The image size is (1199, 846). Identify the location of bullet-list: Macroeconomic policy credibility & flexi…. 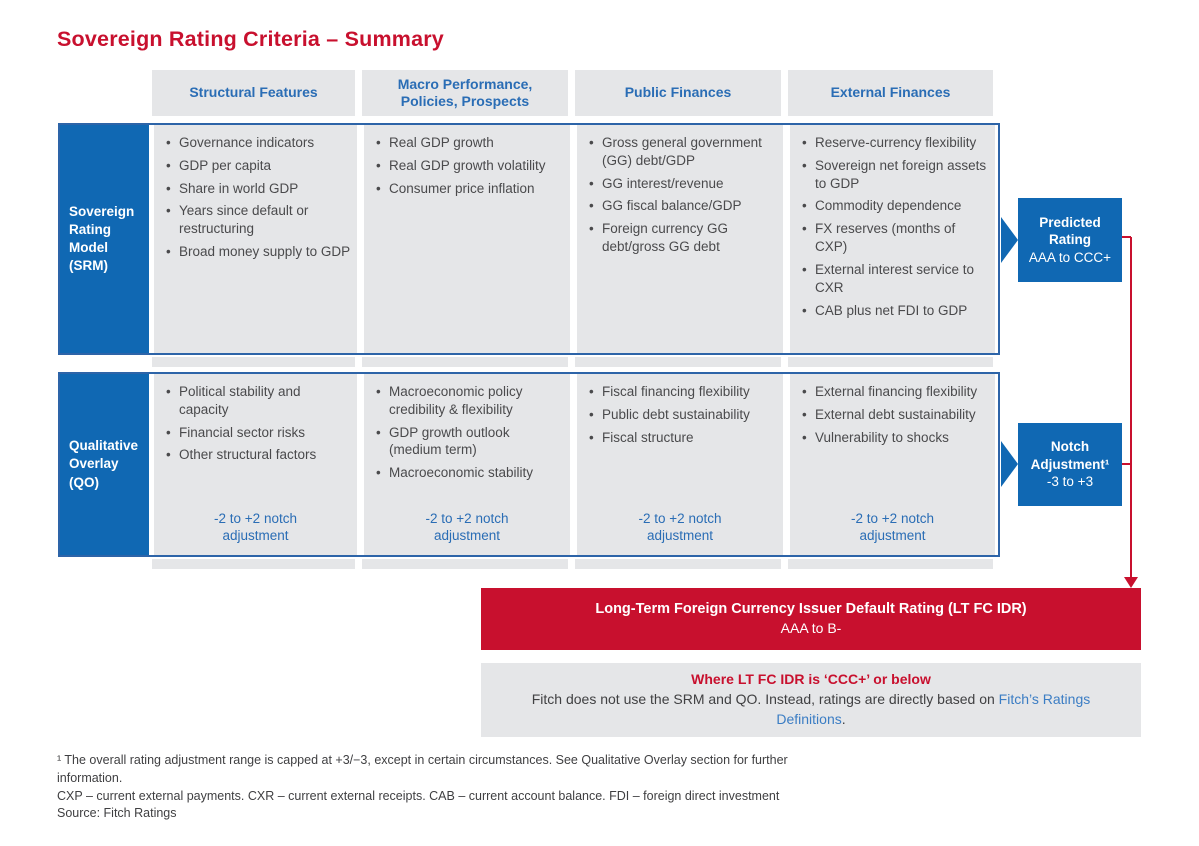
(467, 433).